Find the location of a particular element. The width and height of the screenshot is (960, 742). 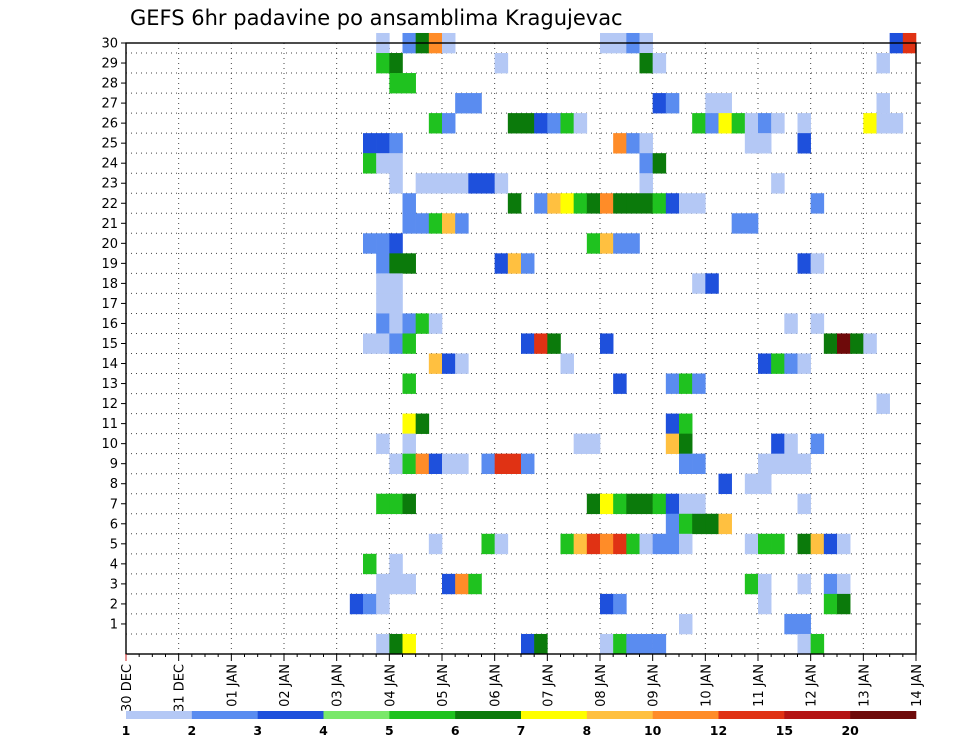

y-tick-label: 22 is located at coordinates (109, 204).